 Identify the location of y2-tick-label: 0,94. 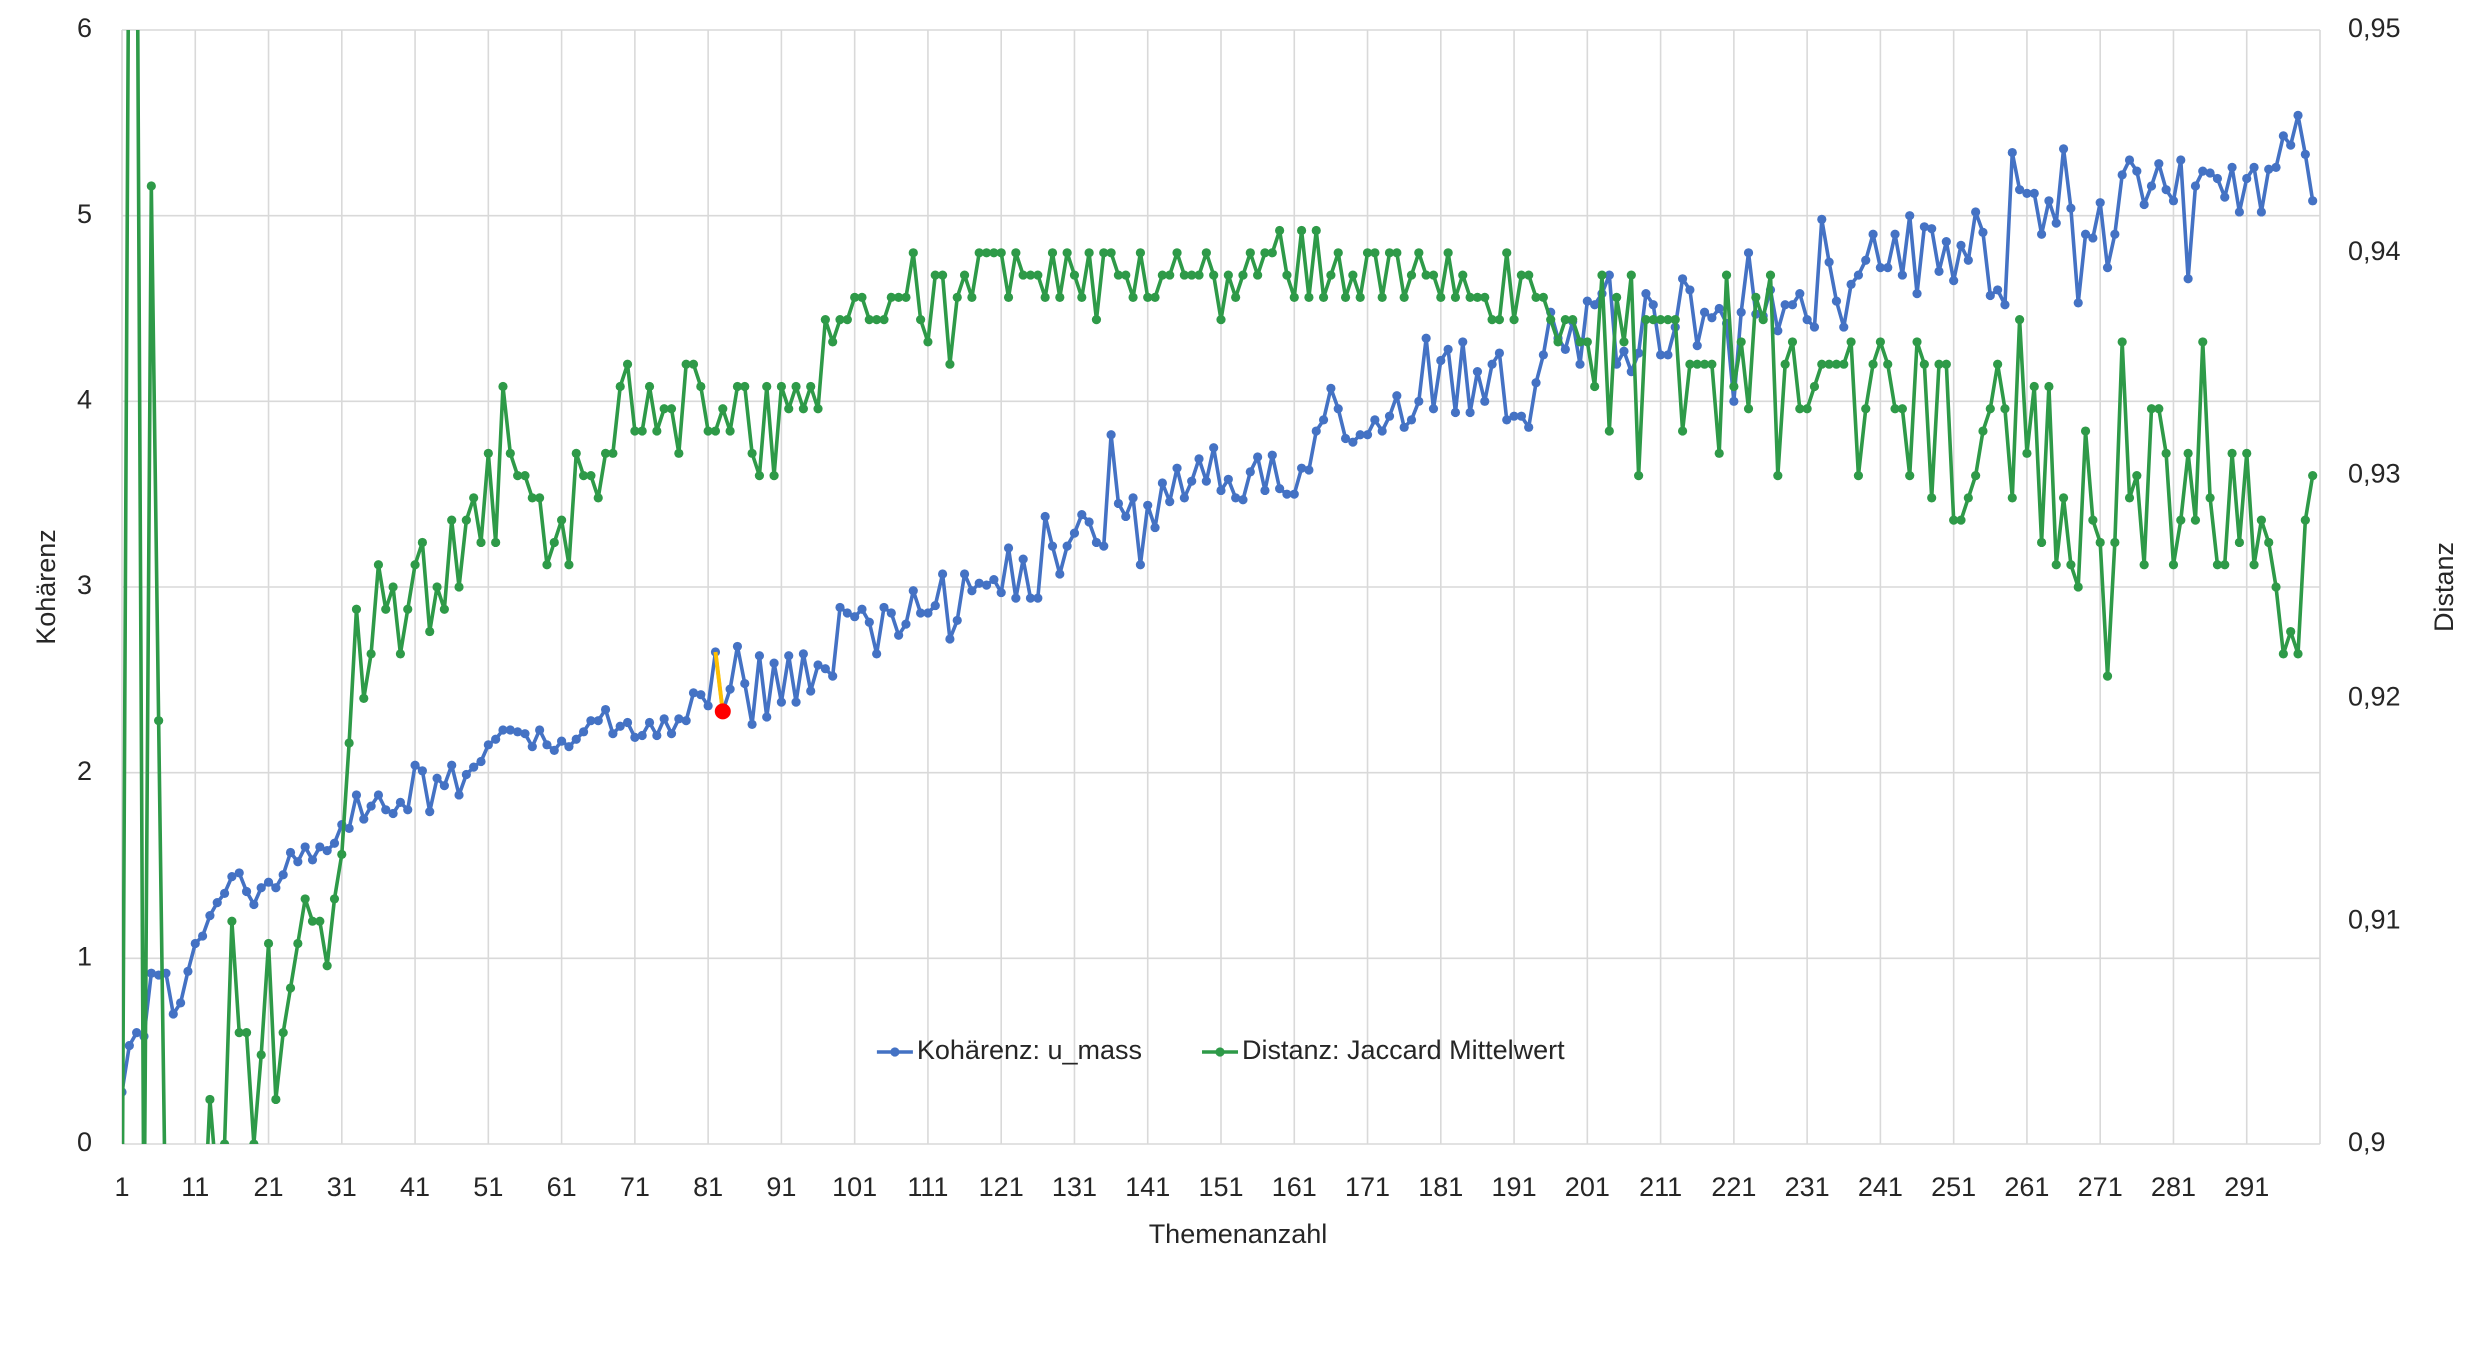
(2374, 251).